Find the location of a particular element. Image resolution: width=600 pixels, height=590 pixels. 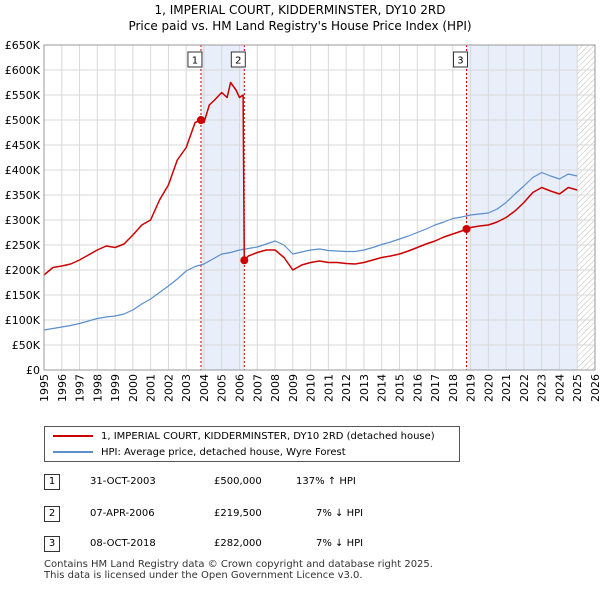

y-tick-label: £100K is located at coordinates (23, 320).